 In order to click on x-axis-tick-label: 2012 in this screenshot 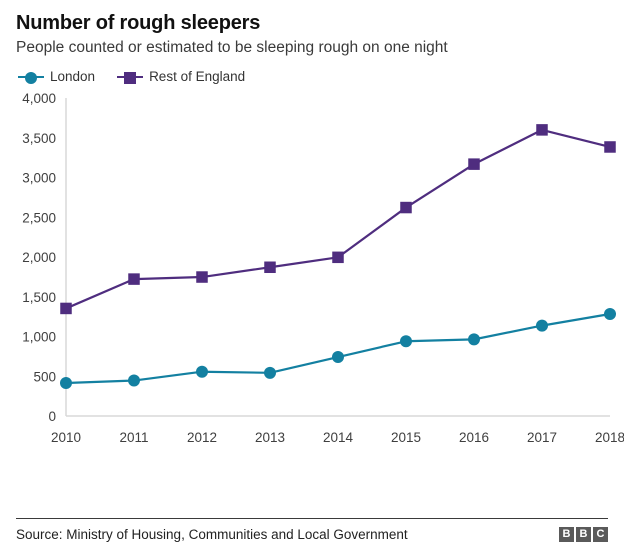, I will do `click(202, 437)`.